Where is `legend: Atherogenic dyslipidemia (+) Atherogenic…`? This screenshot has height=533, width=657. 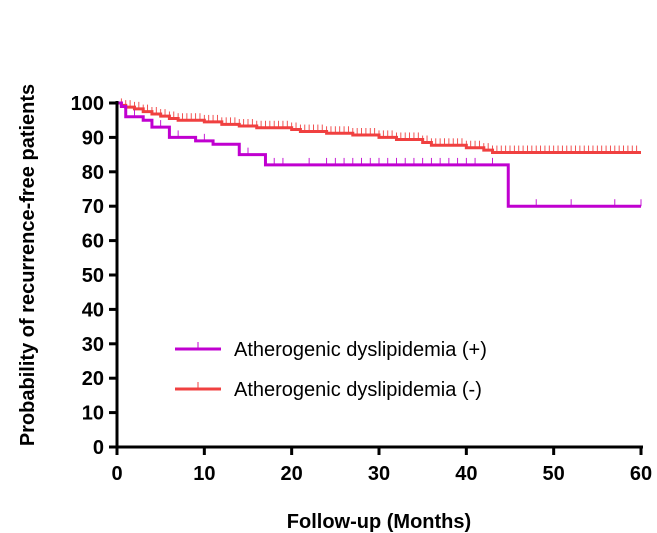
legend: Atherogenic dyslipidemia (+) Atherogenic… is located at coordinates (331, 370).